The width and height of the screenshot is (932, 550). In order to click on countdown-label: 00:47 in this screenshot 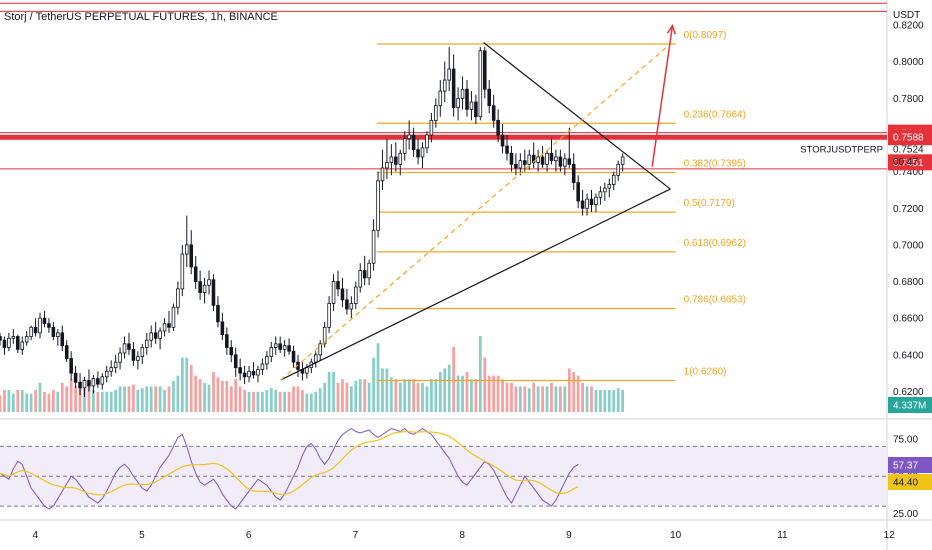, I will do `click(905, 162)`.